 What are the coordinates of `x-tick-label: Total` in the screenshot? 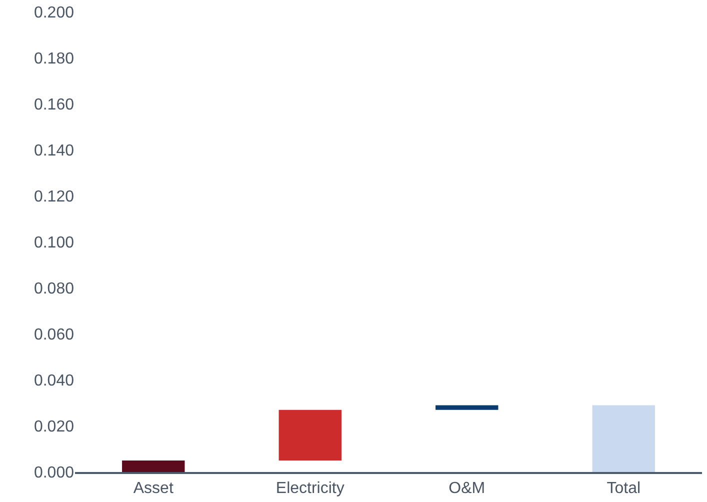 It's located at (623, 488).